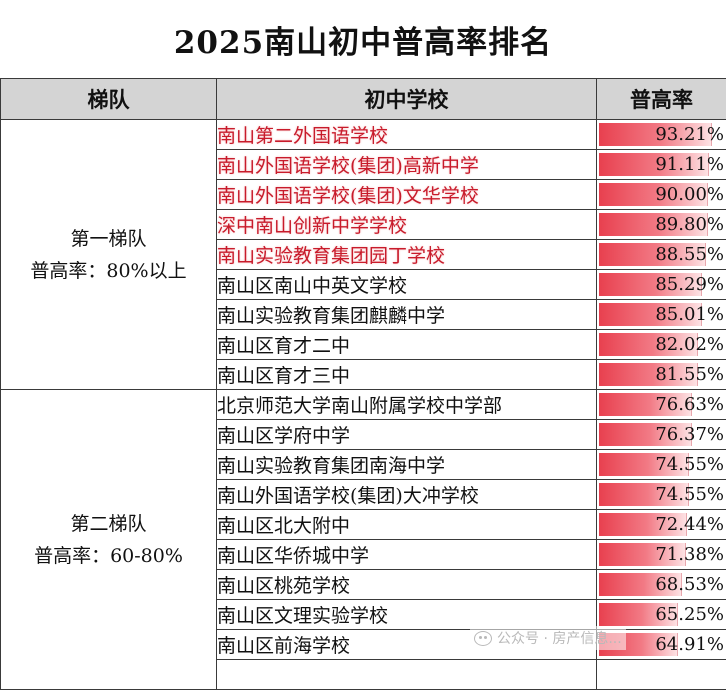  Describe the element at coordinates (689, 644) in the screenshot. I see `rate-value: 64.91%` at that location.